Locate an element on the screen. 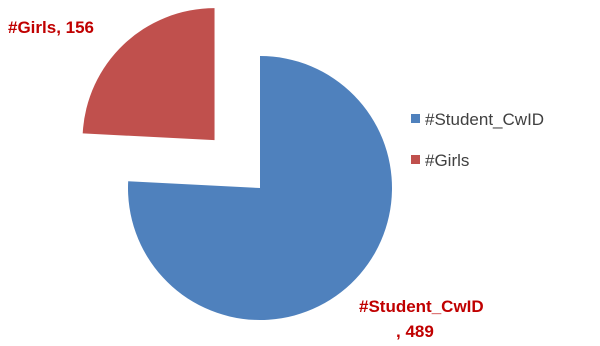 Image resolution: width=600 pixels, height=346 pixels. pie-slice-girls is located at coordinates (148, 74).